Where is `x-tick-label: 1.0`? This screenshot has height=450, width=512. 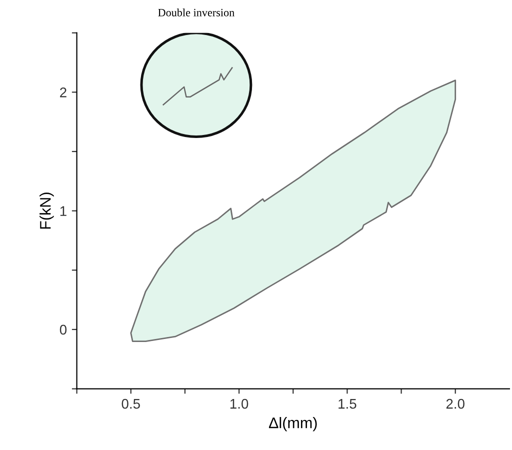
x-tick-label: 1.0 is located at coordinates (239, 403).